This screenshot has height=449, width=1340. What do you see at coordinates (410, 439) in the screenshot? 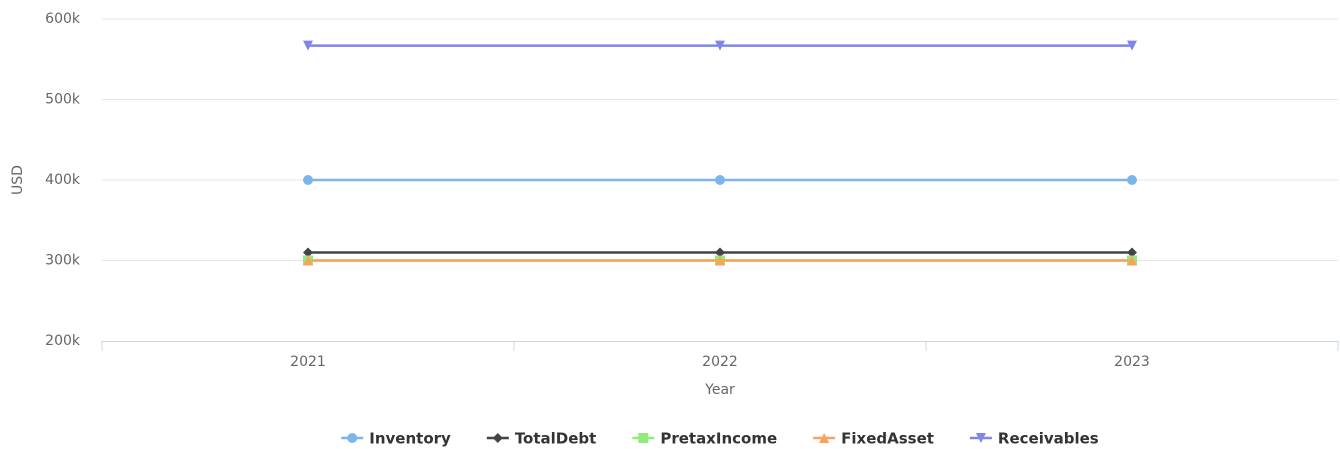
I see `legend-label: Inventory` at bounding box center [410, 439].